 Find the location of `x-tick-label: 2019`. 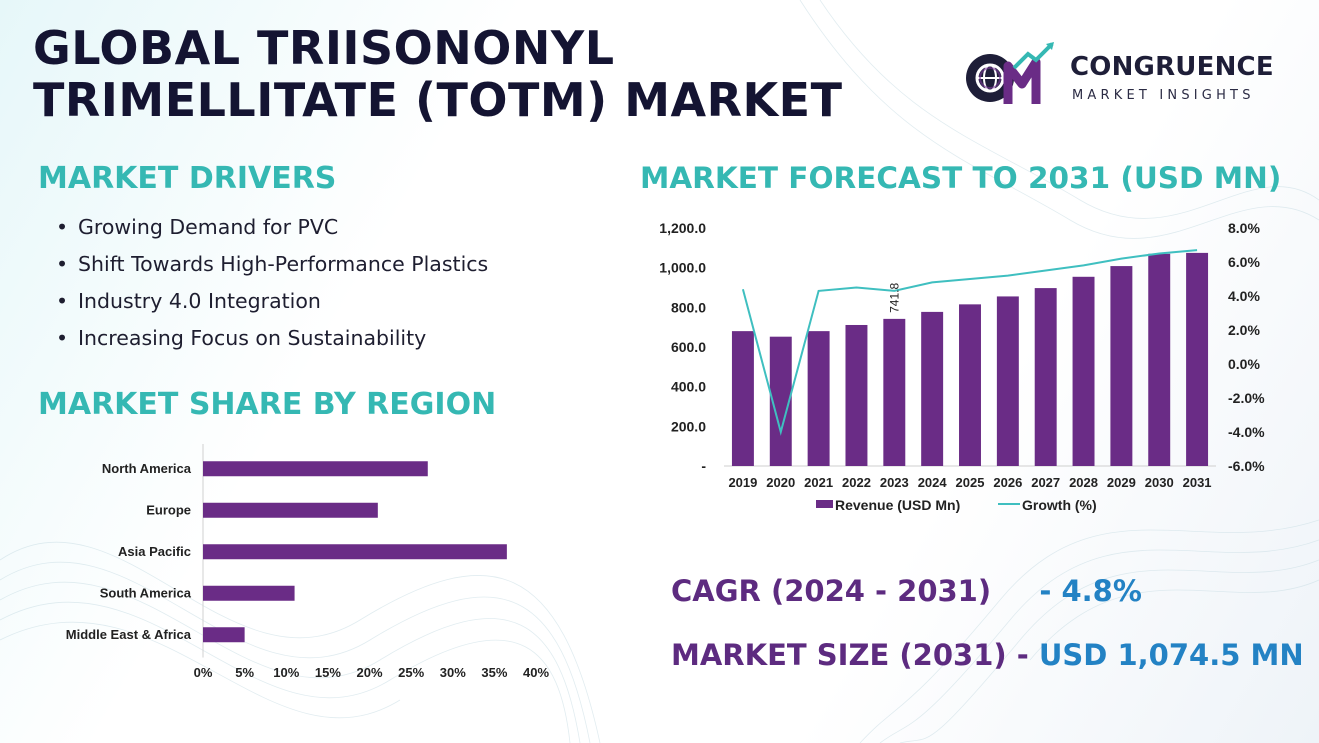

x-tick-label: 2019 is located at coordinates (742, 482).